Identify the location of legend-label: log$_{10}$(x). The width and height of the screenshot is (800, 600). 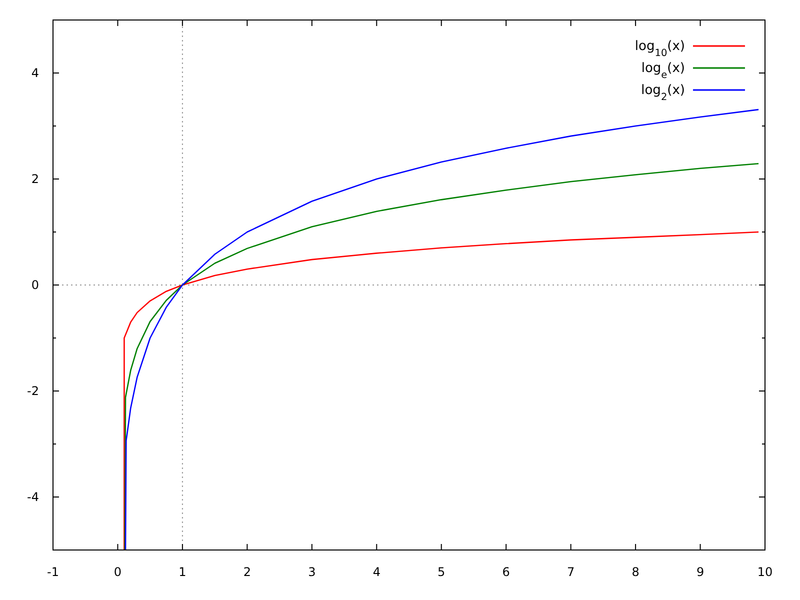
(659, 48).